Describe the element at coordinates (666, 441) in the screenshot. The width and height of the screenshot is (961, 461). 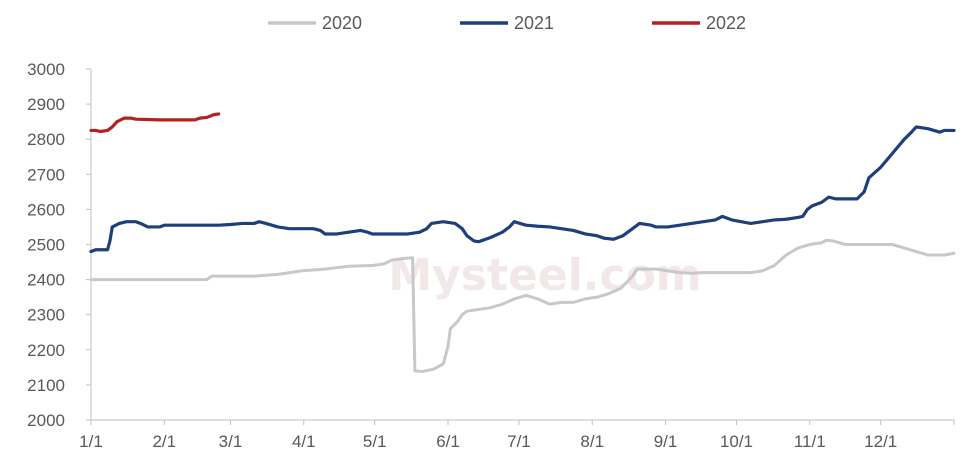
I see `x-tick-label: 9/1` at that location.